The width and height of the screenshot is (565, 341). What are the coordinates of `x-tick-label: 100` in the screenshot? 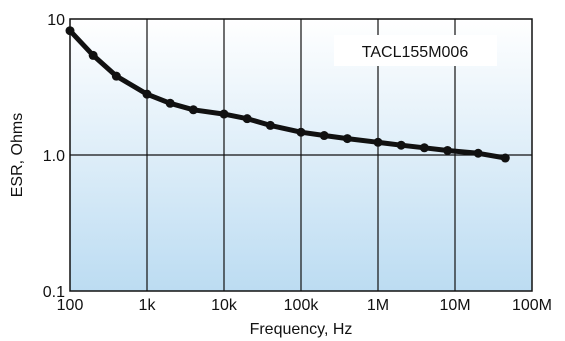 It's located at (70, 305).